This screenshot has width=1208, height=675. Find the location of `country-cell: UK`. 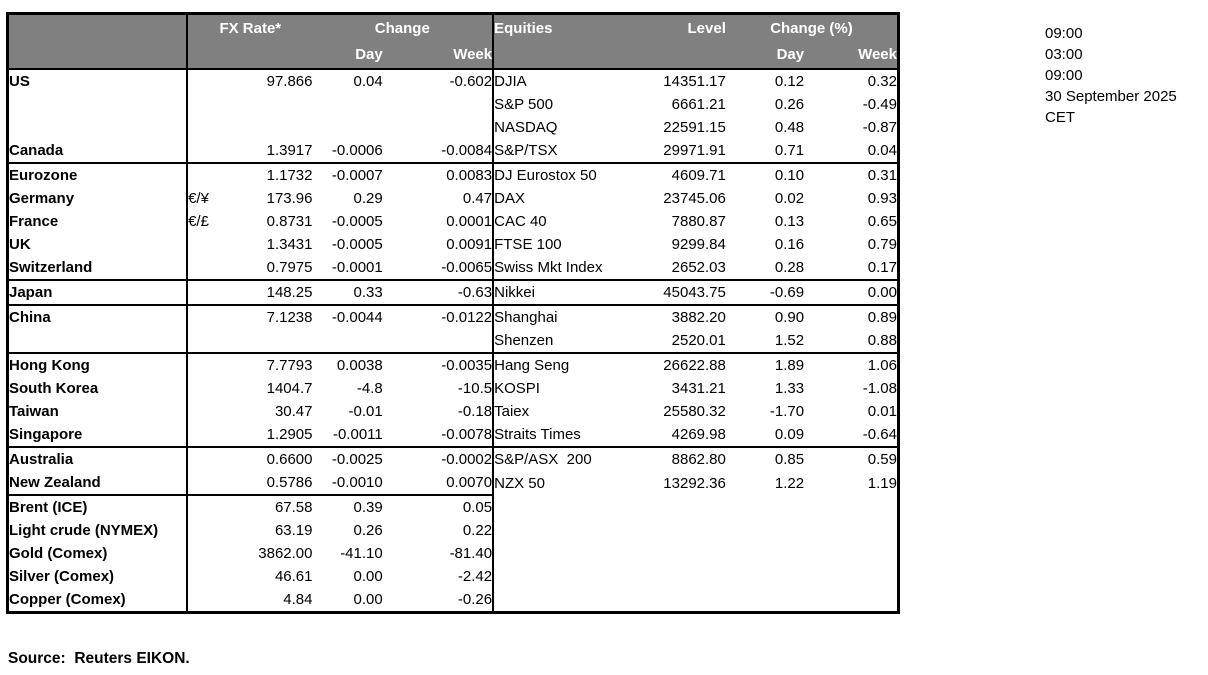

country-cell: UK is located at coordinates (98, 244).